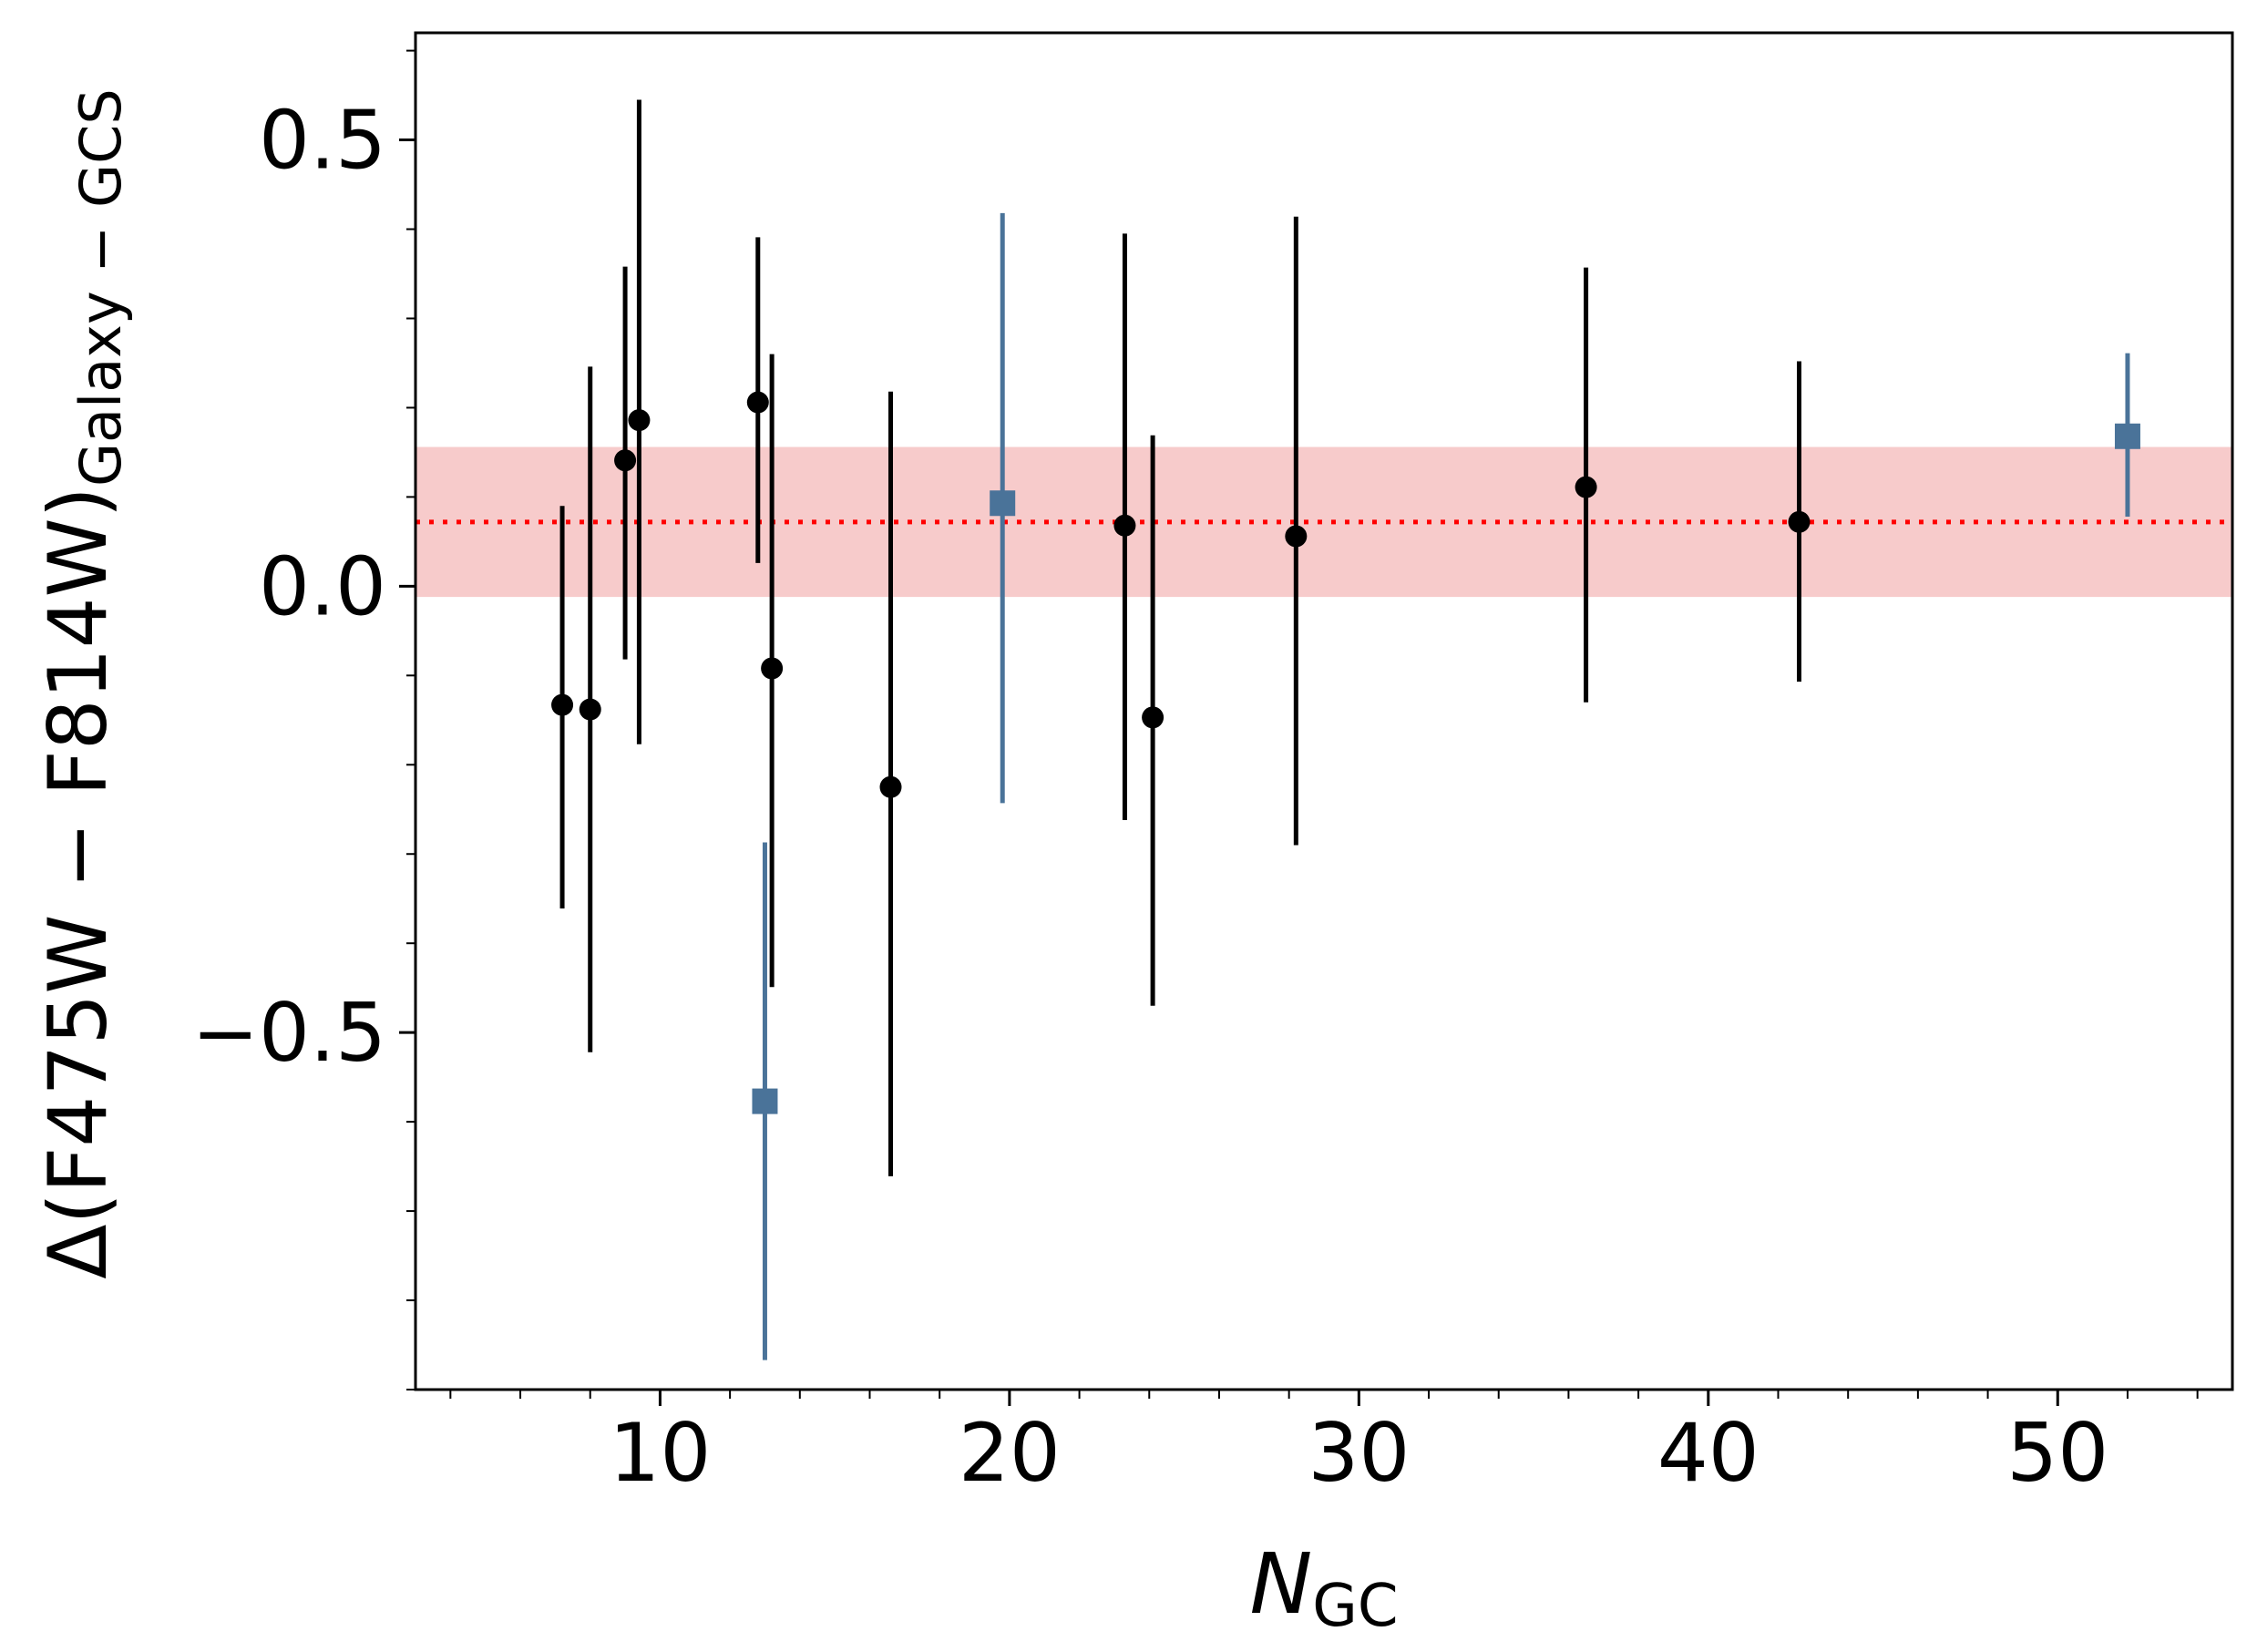  What do you see at coordinates (1355, 1606) in the screenshot?
I see `x-axis-label-sub: GC` at bounding box center [1355, 1606].